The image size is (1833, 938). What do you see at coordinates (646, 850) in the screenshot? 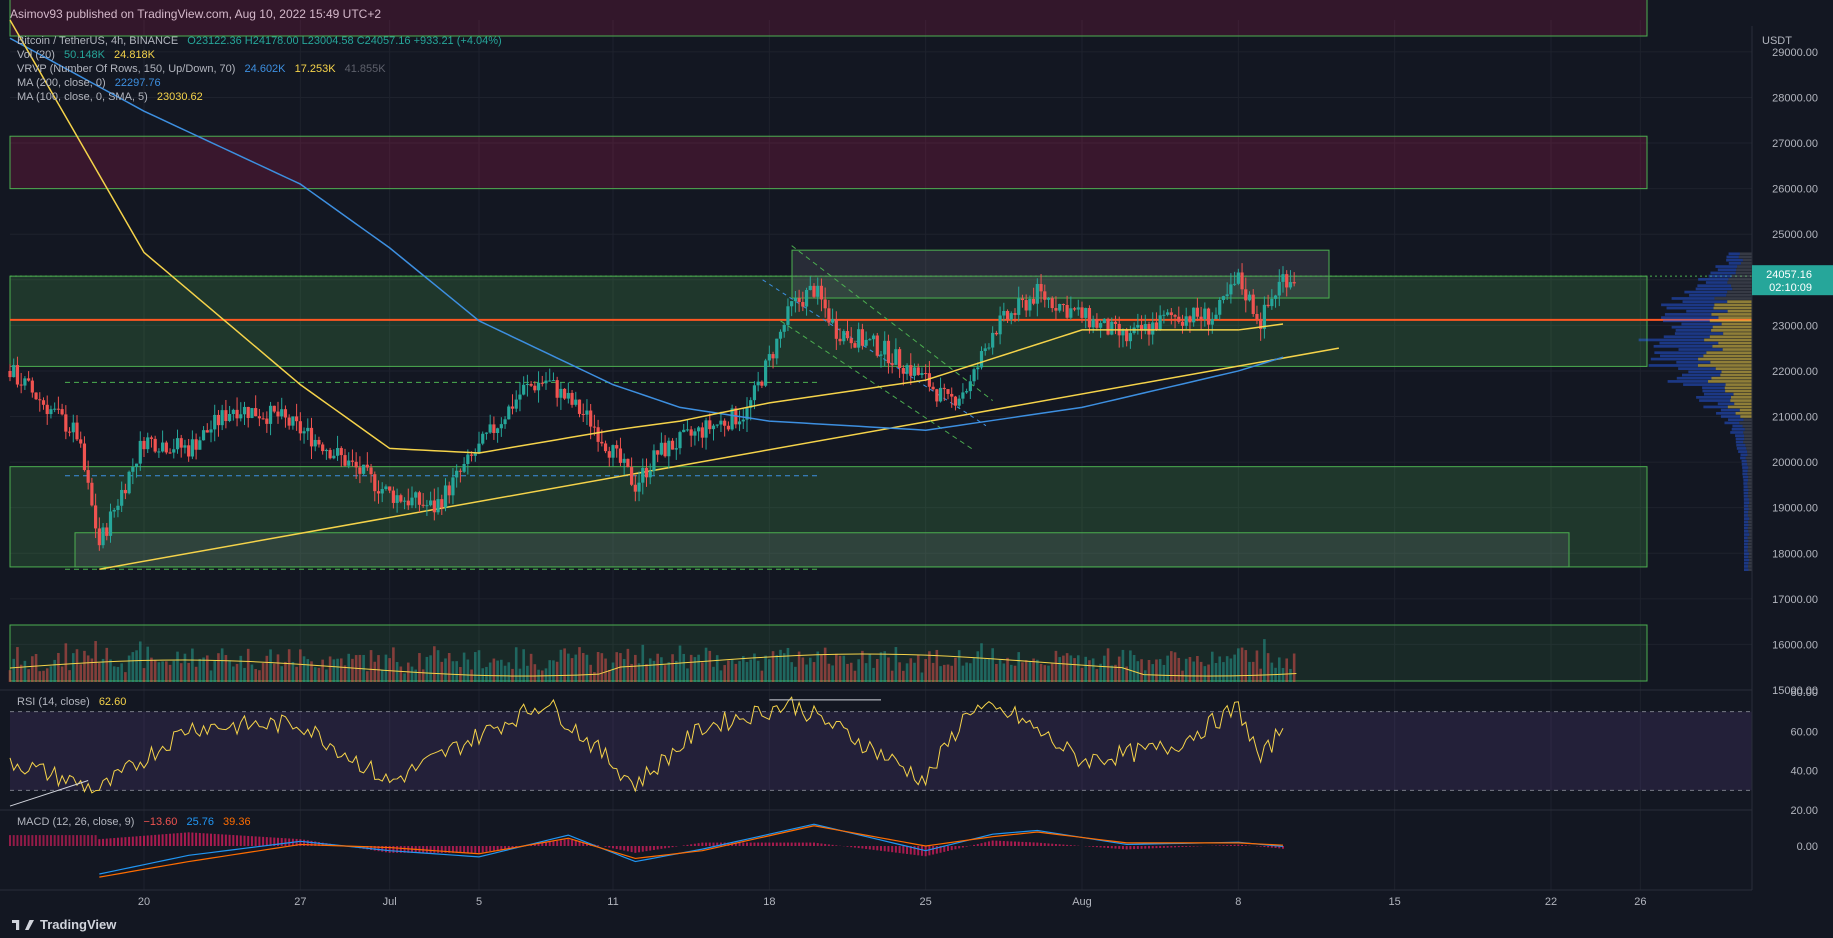
I see `macd-pane` at bounding box center [646, 850].